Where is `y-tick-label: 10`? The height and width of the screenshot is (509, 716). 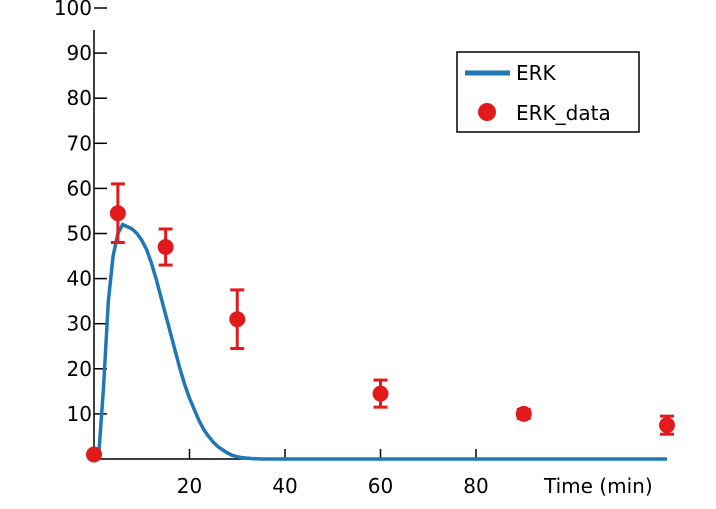
y-tick-label: 10 is located at coordinates (79, 414).